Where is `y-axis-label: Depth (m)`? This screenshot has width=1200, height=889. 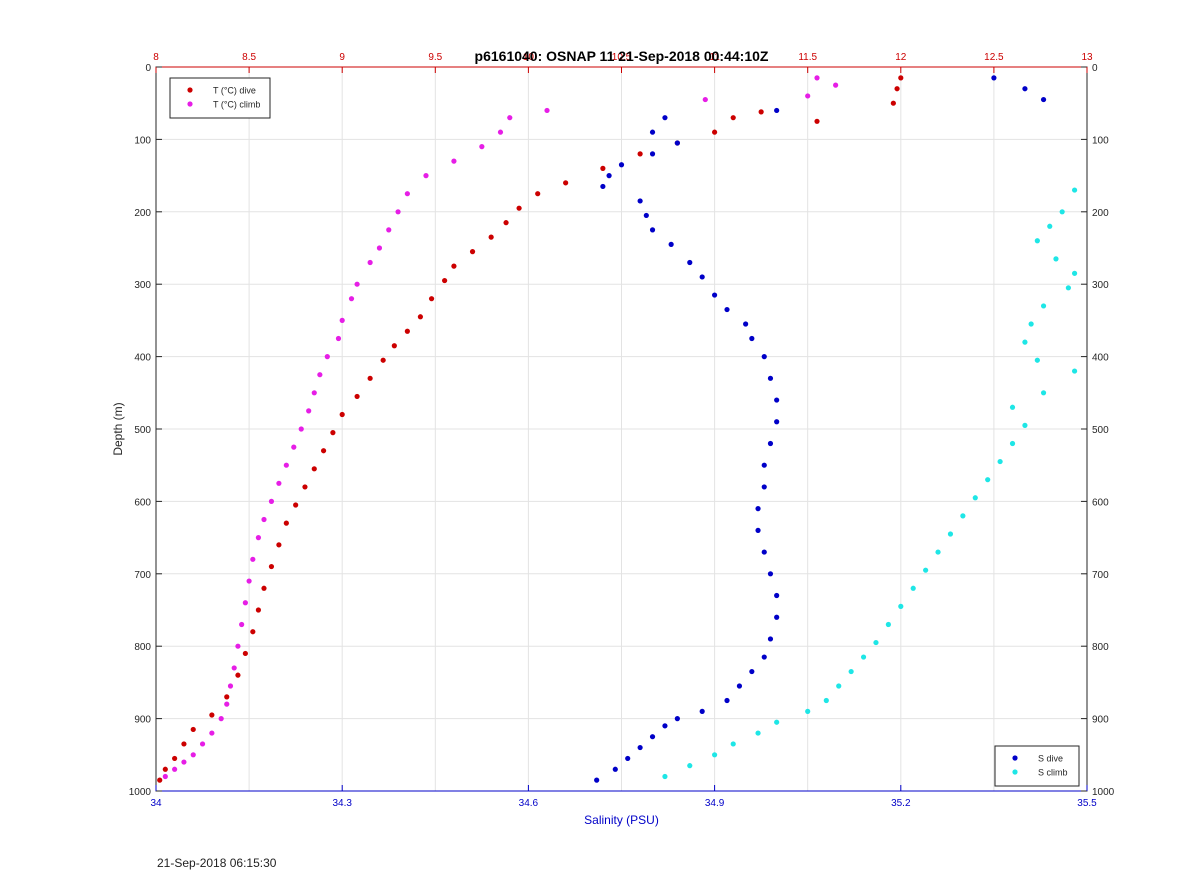 y-axis-label: Depth (m) is located at coordinates (118, 428).